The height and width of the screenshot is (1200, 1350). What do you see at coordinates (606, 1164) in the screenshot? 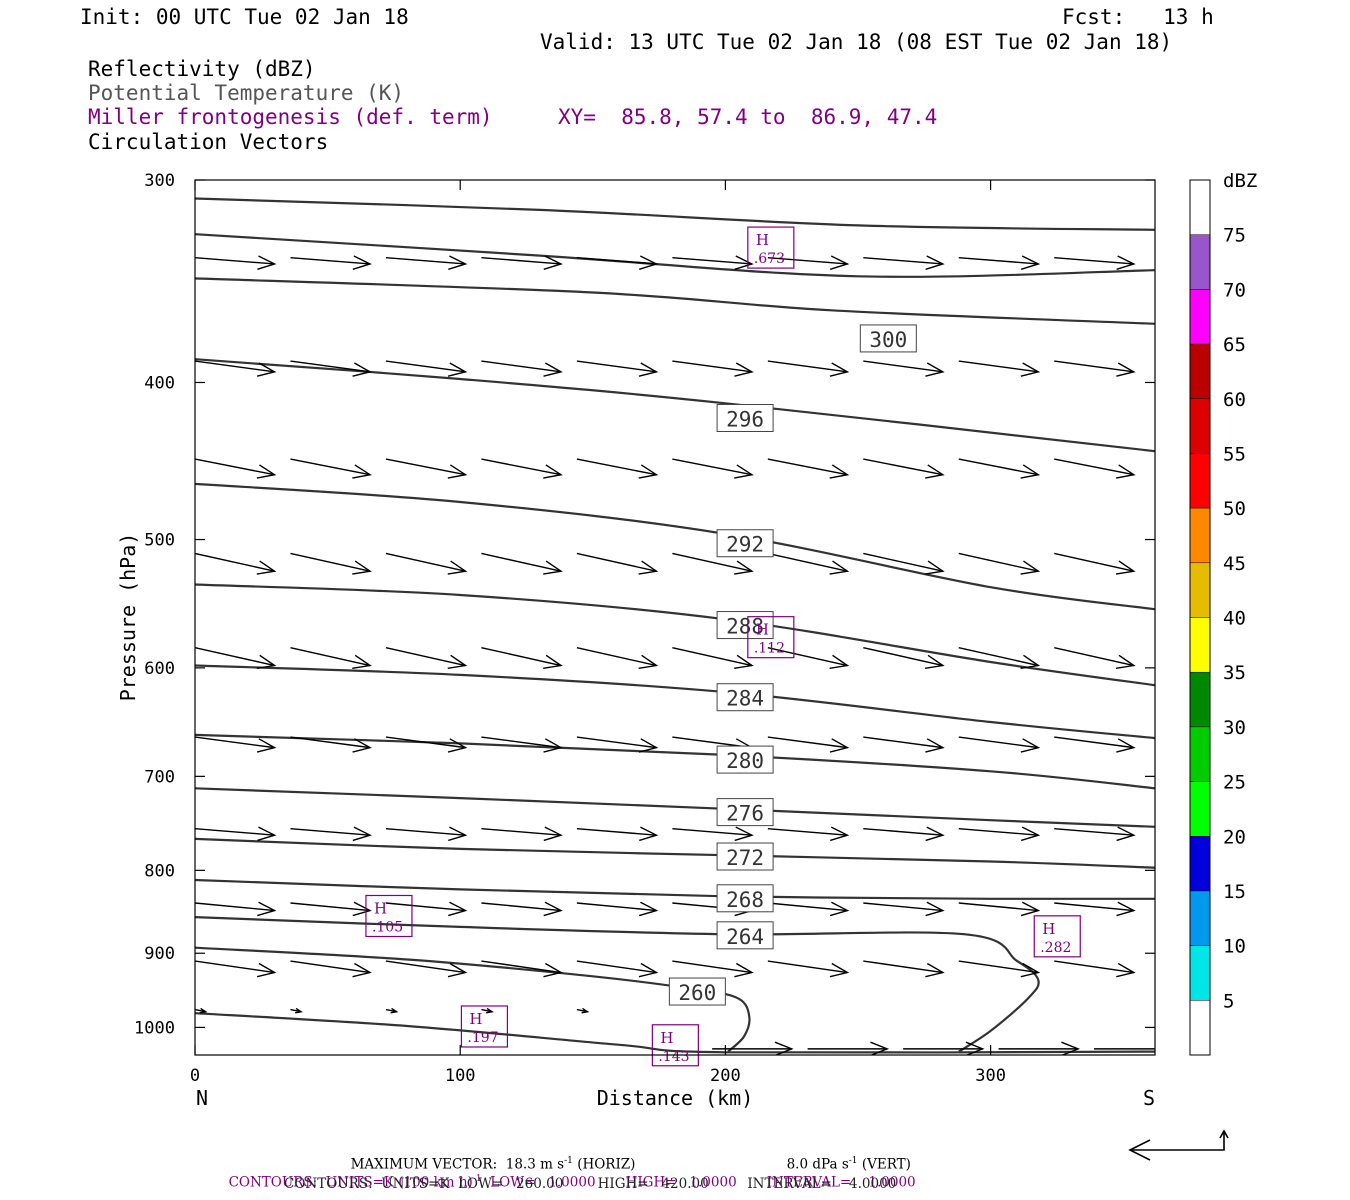
I see `max-vector-horiz-label: (HORIZ)` at bounding box center [606, 1164].